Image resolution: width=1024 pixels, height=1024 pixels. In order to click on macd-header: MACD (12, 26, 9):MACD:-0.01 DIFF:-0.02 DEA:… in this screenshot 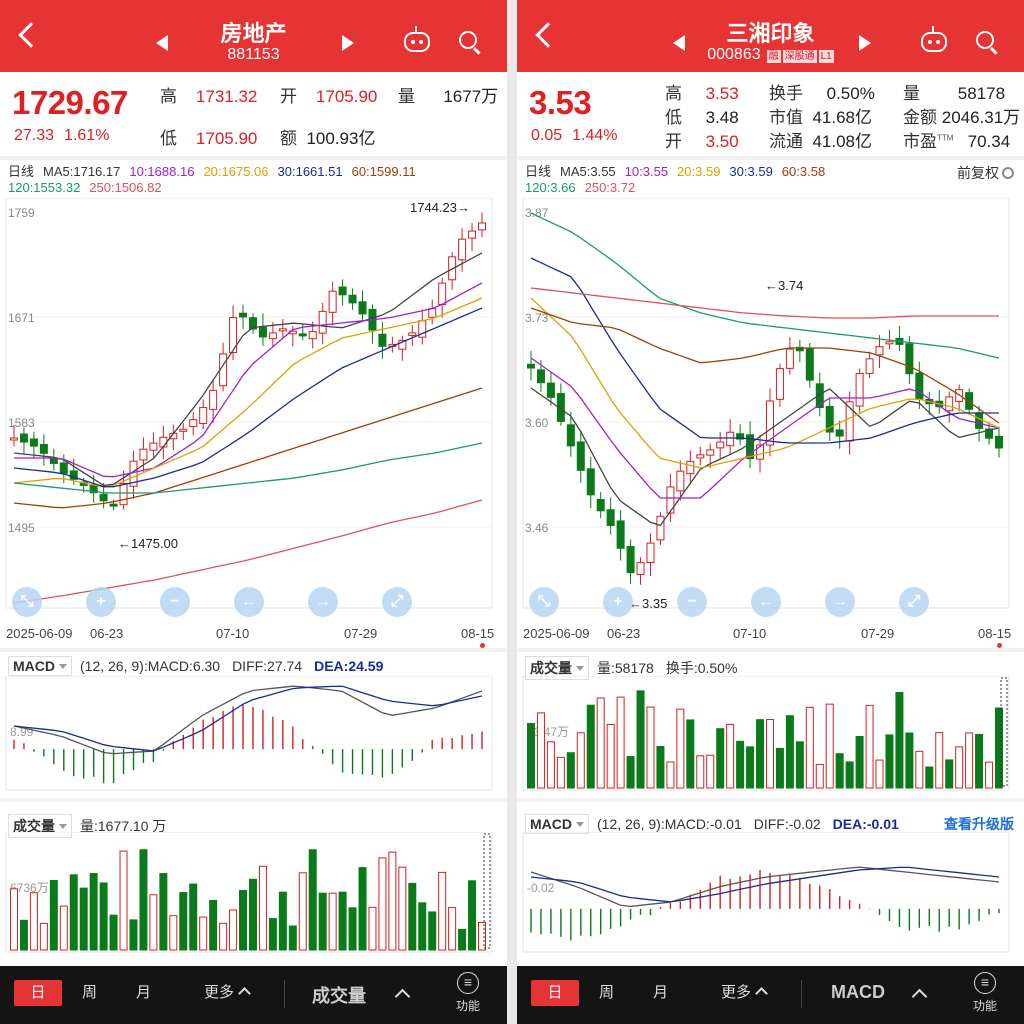, I will do `click(718, 824)`.